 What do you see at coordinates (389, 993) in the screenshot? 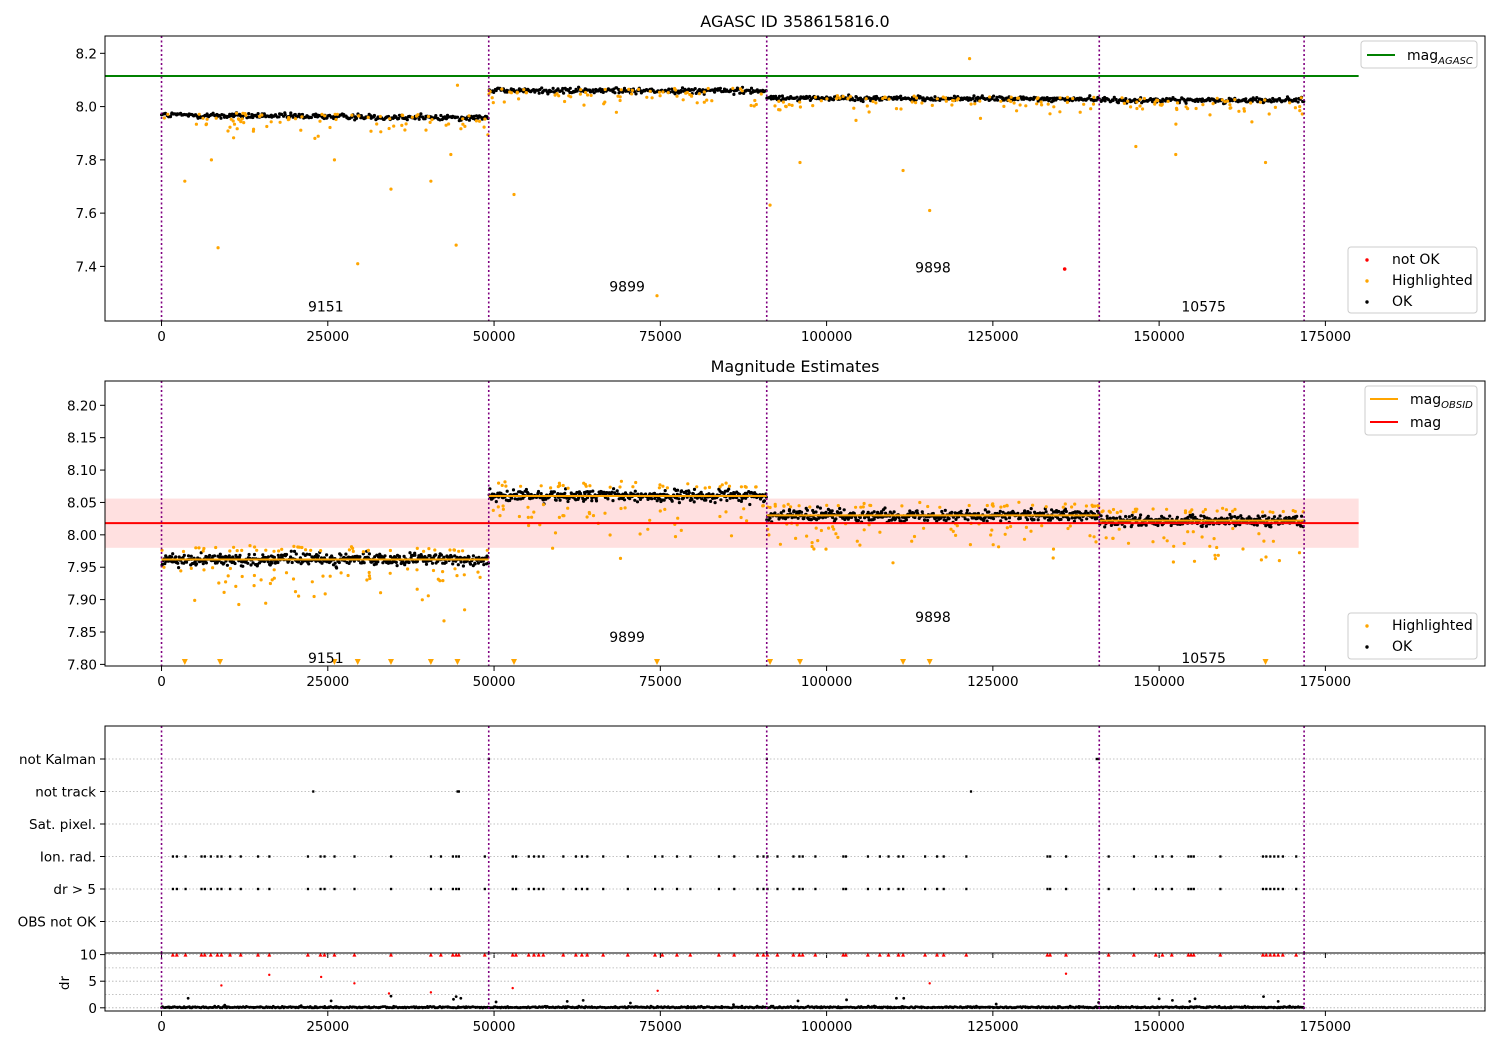
I see `dr-red-point` at bounding box center [389, 993].